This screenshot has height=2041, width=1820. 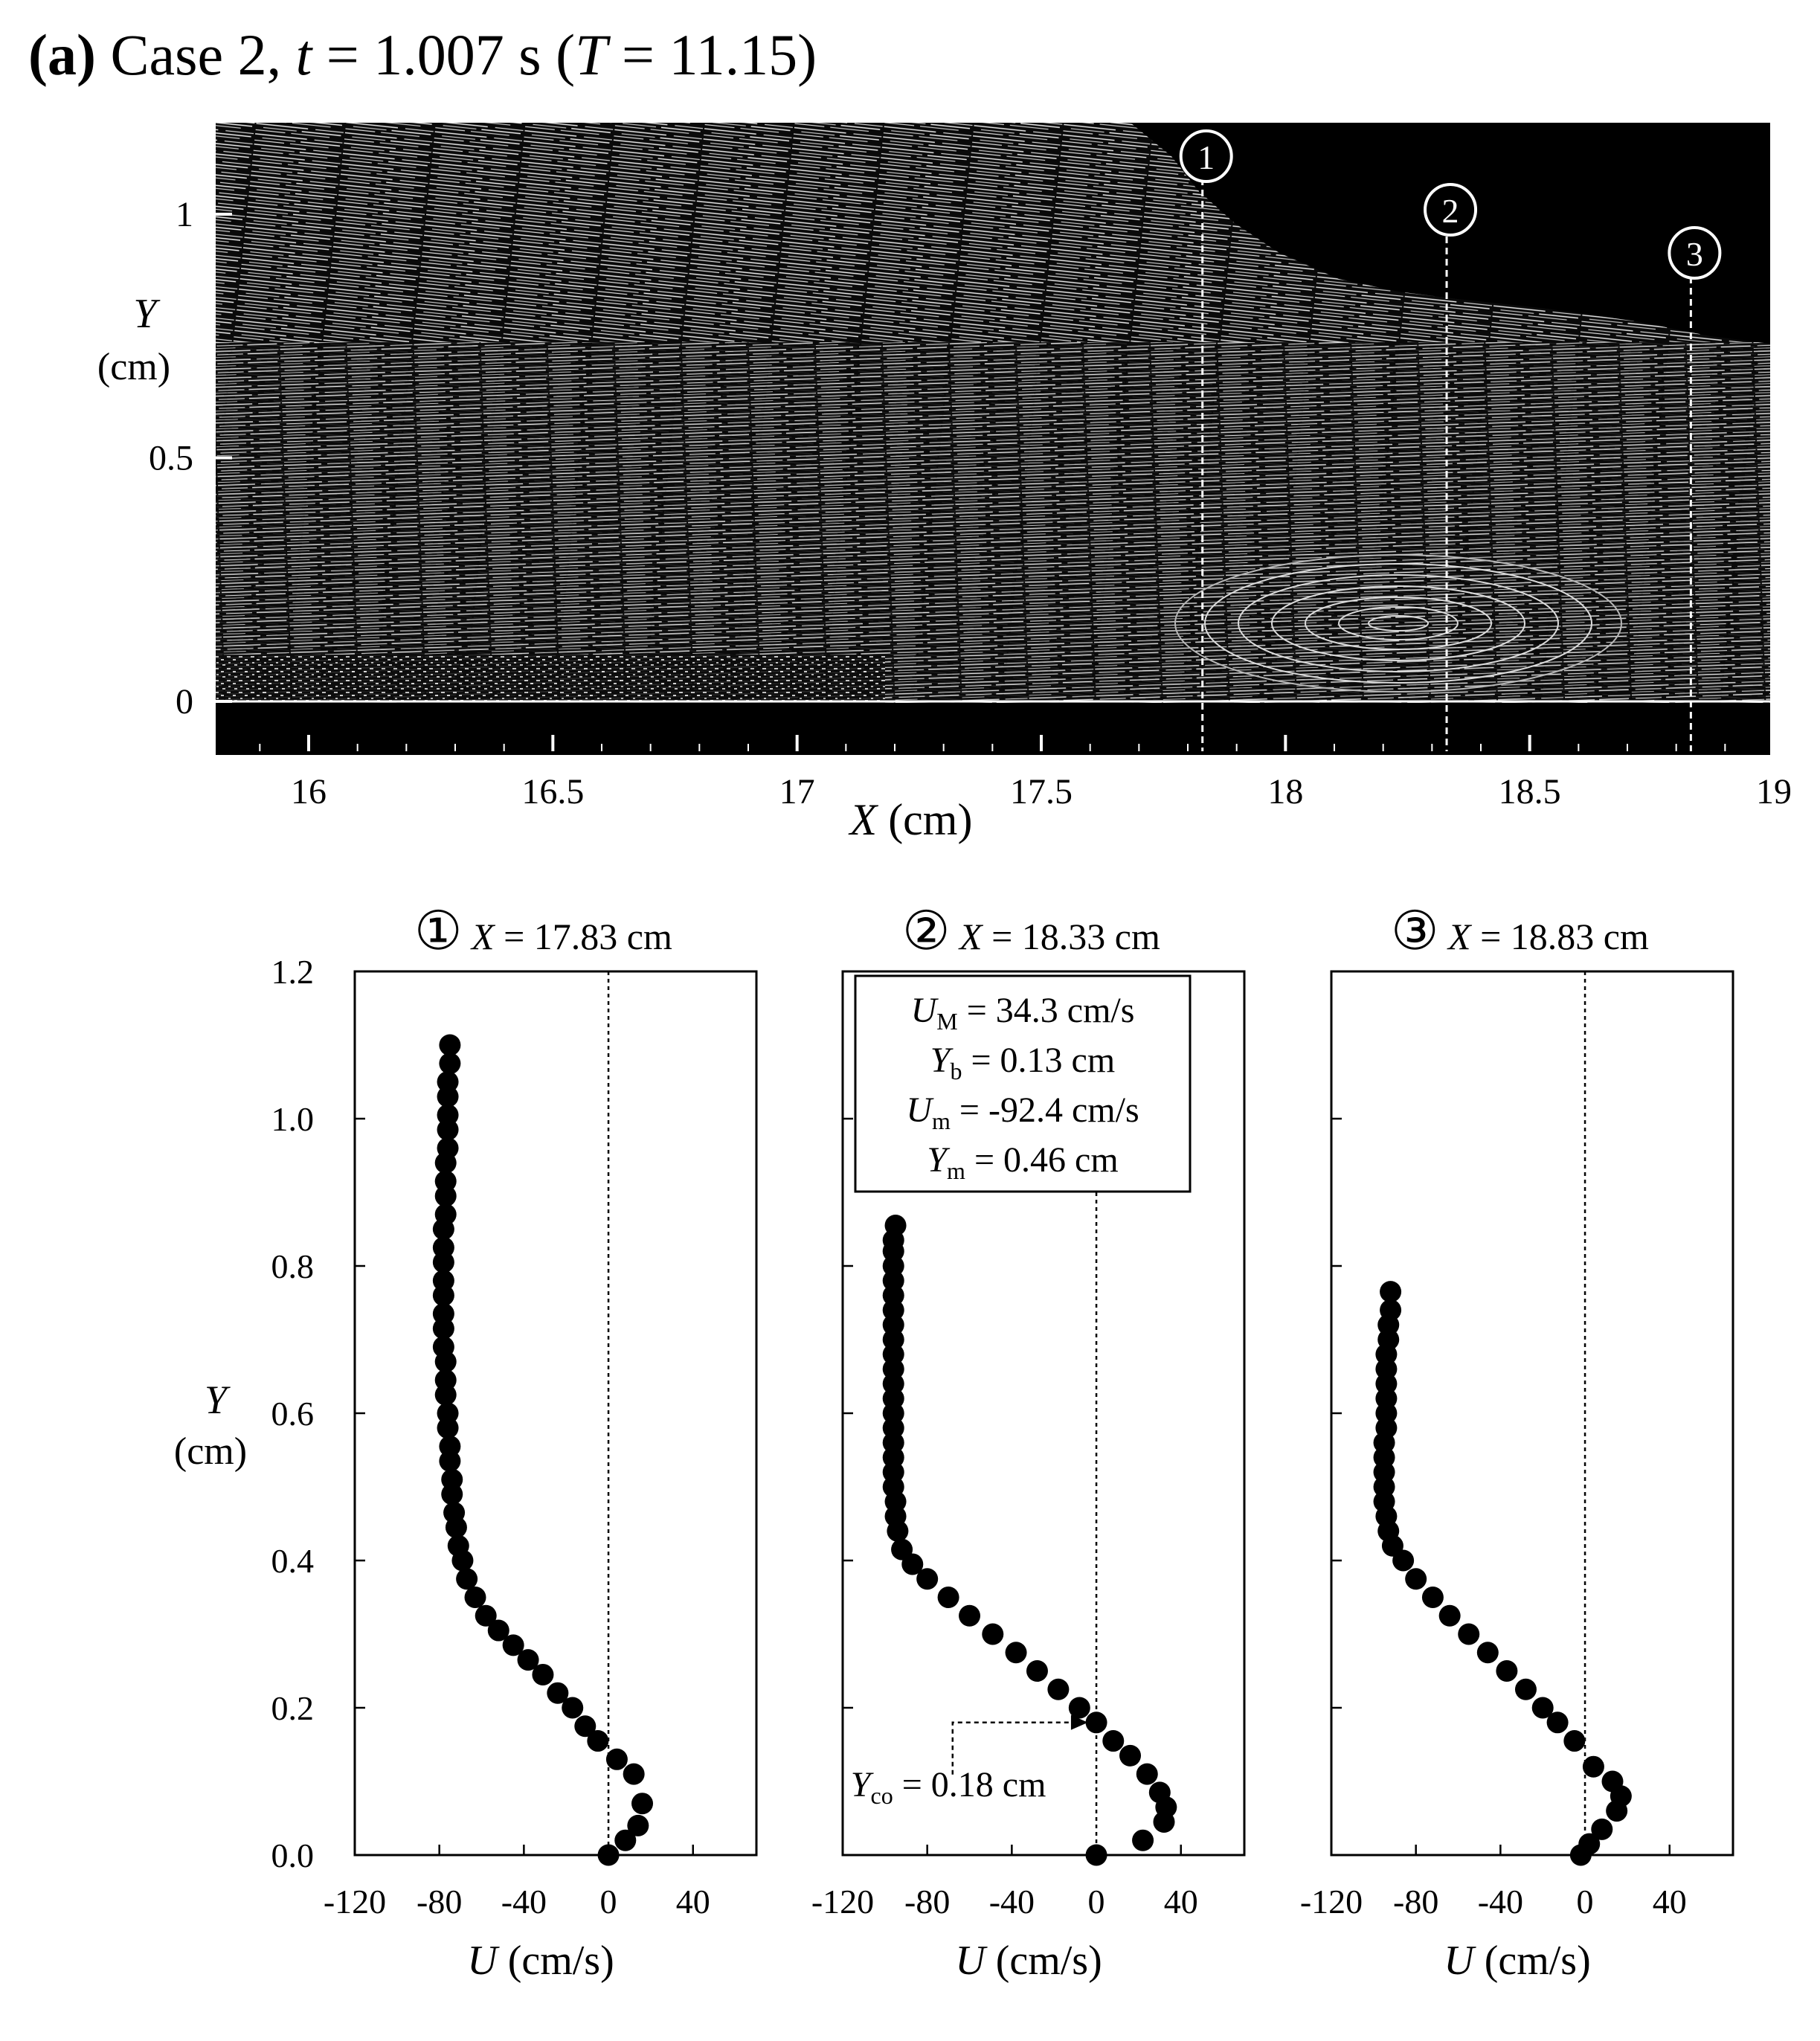 What do you see at coordinates (1023, 1013) in the screenshot?
I see `stats-line: UM = 34.3 cm/s` at bounding box center [1023, 1013].